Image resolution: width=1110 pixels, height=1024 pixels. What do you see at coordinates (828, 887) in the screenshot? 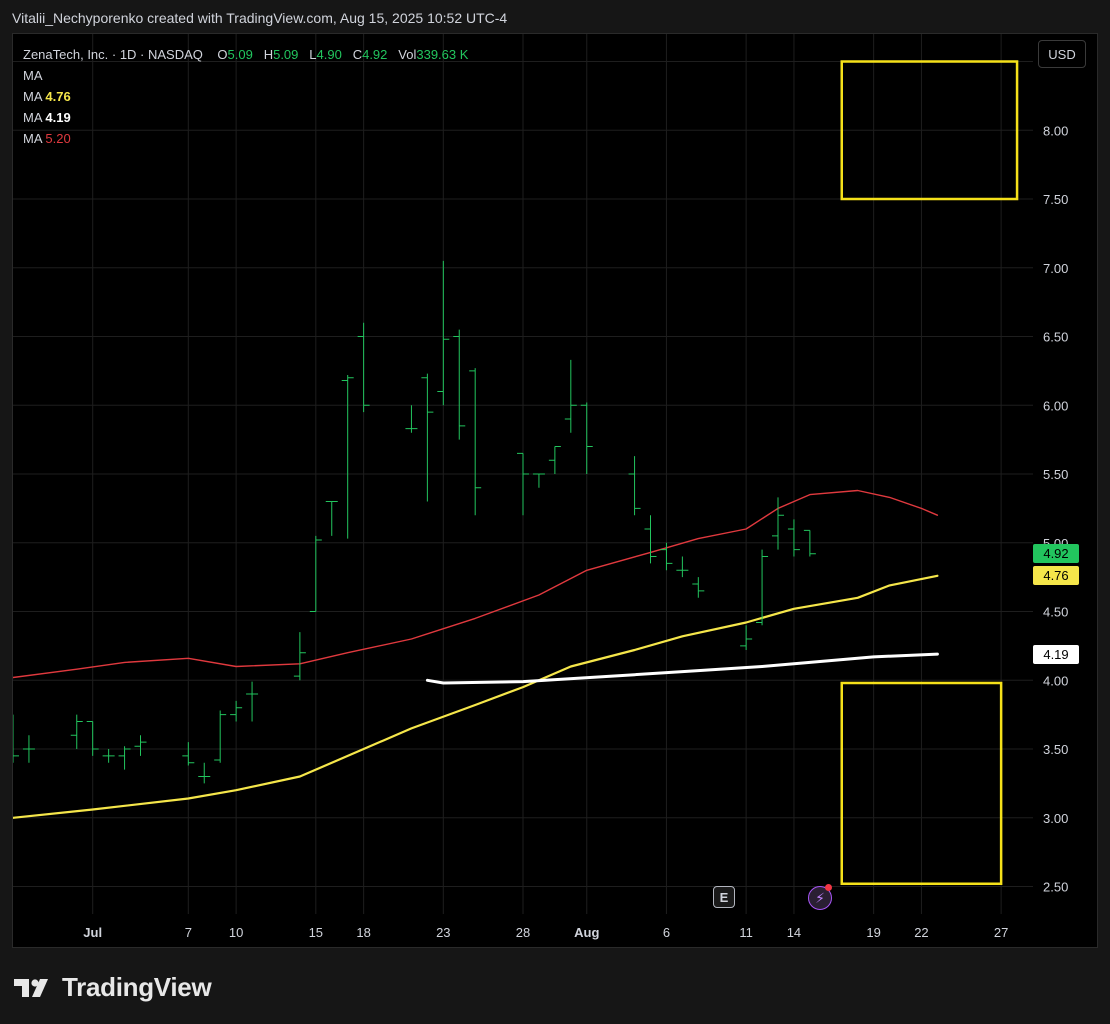
I see `notification-dot-icon` at bounding box center [828, 887].